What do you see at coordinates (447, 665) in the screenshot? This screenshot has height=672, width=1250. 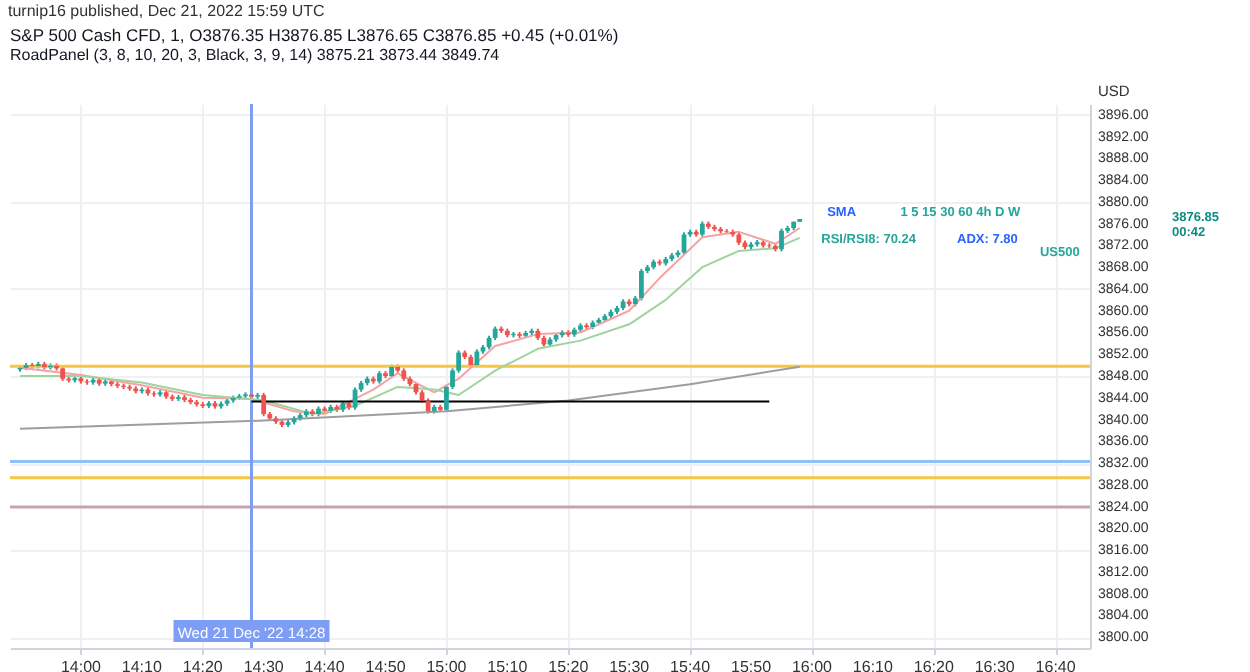 I see `x-tick-label: 15:00` at bounding box center [447, 665].